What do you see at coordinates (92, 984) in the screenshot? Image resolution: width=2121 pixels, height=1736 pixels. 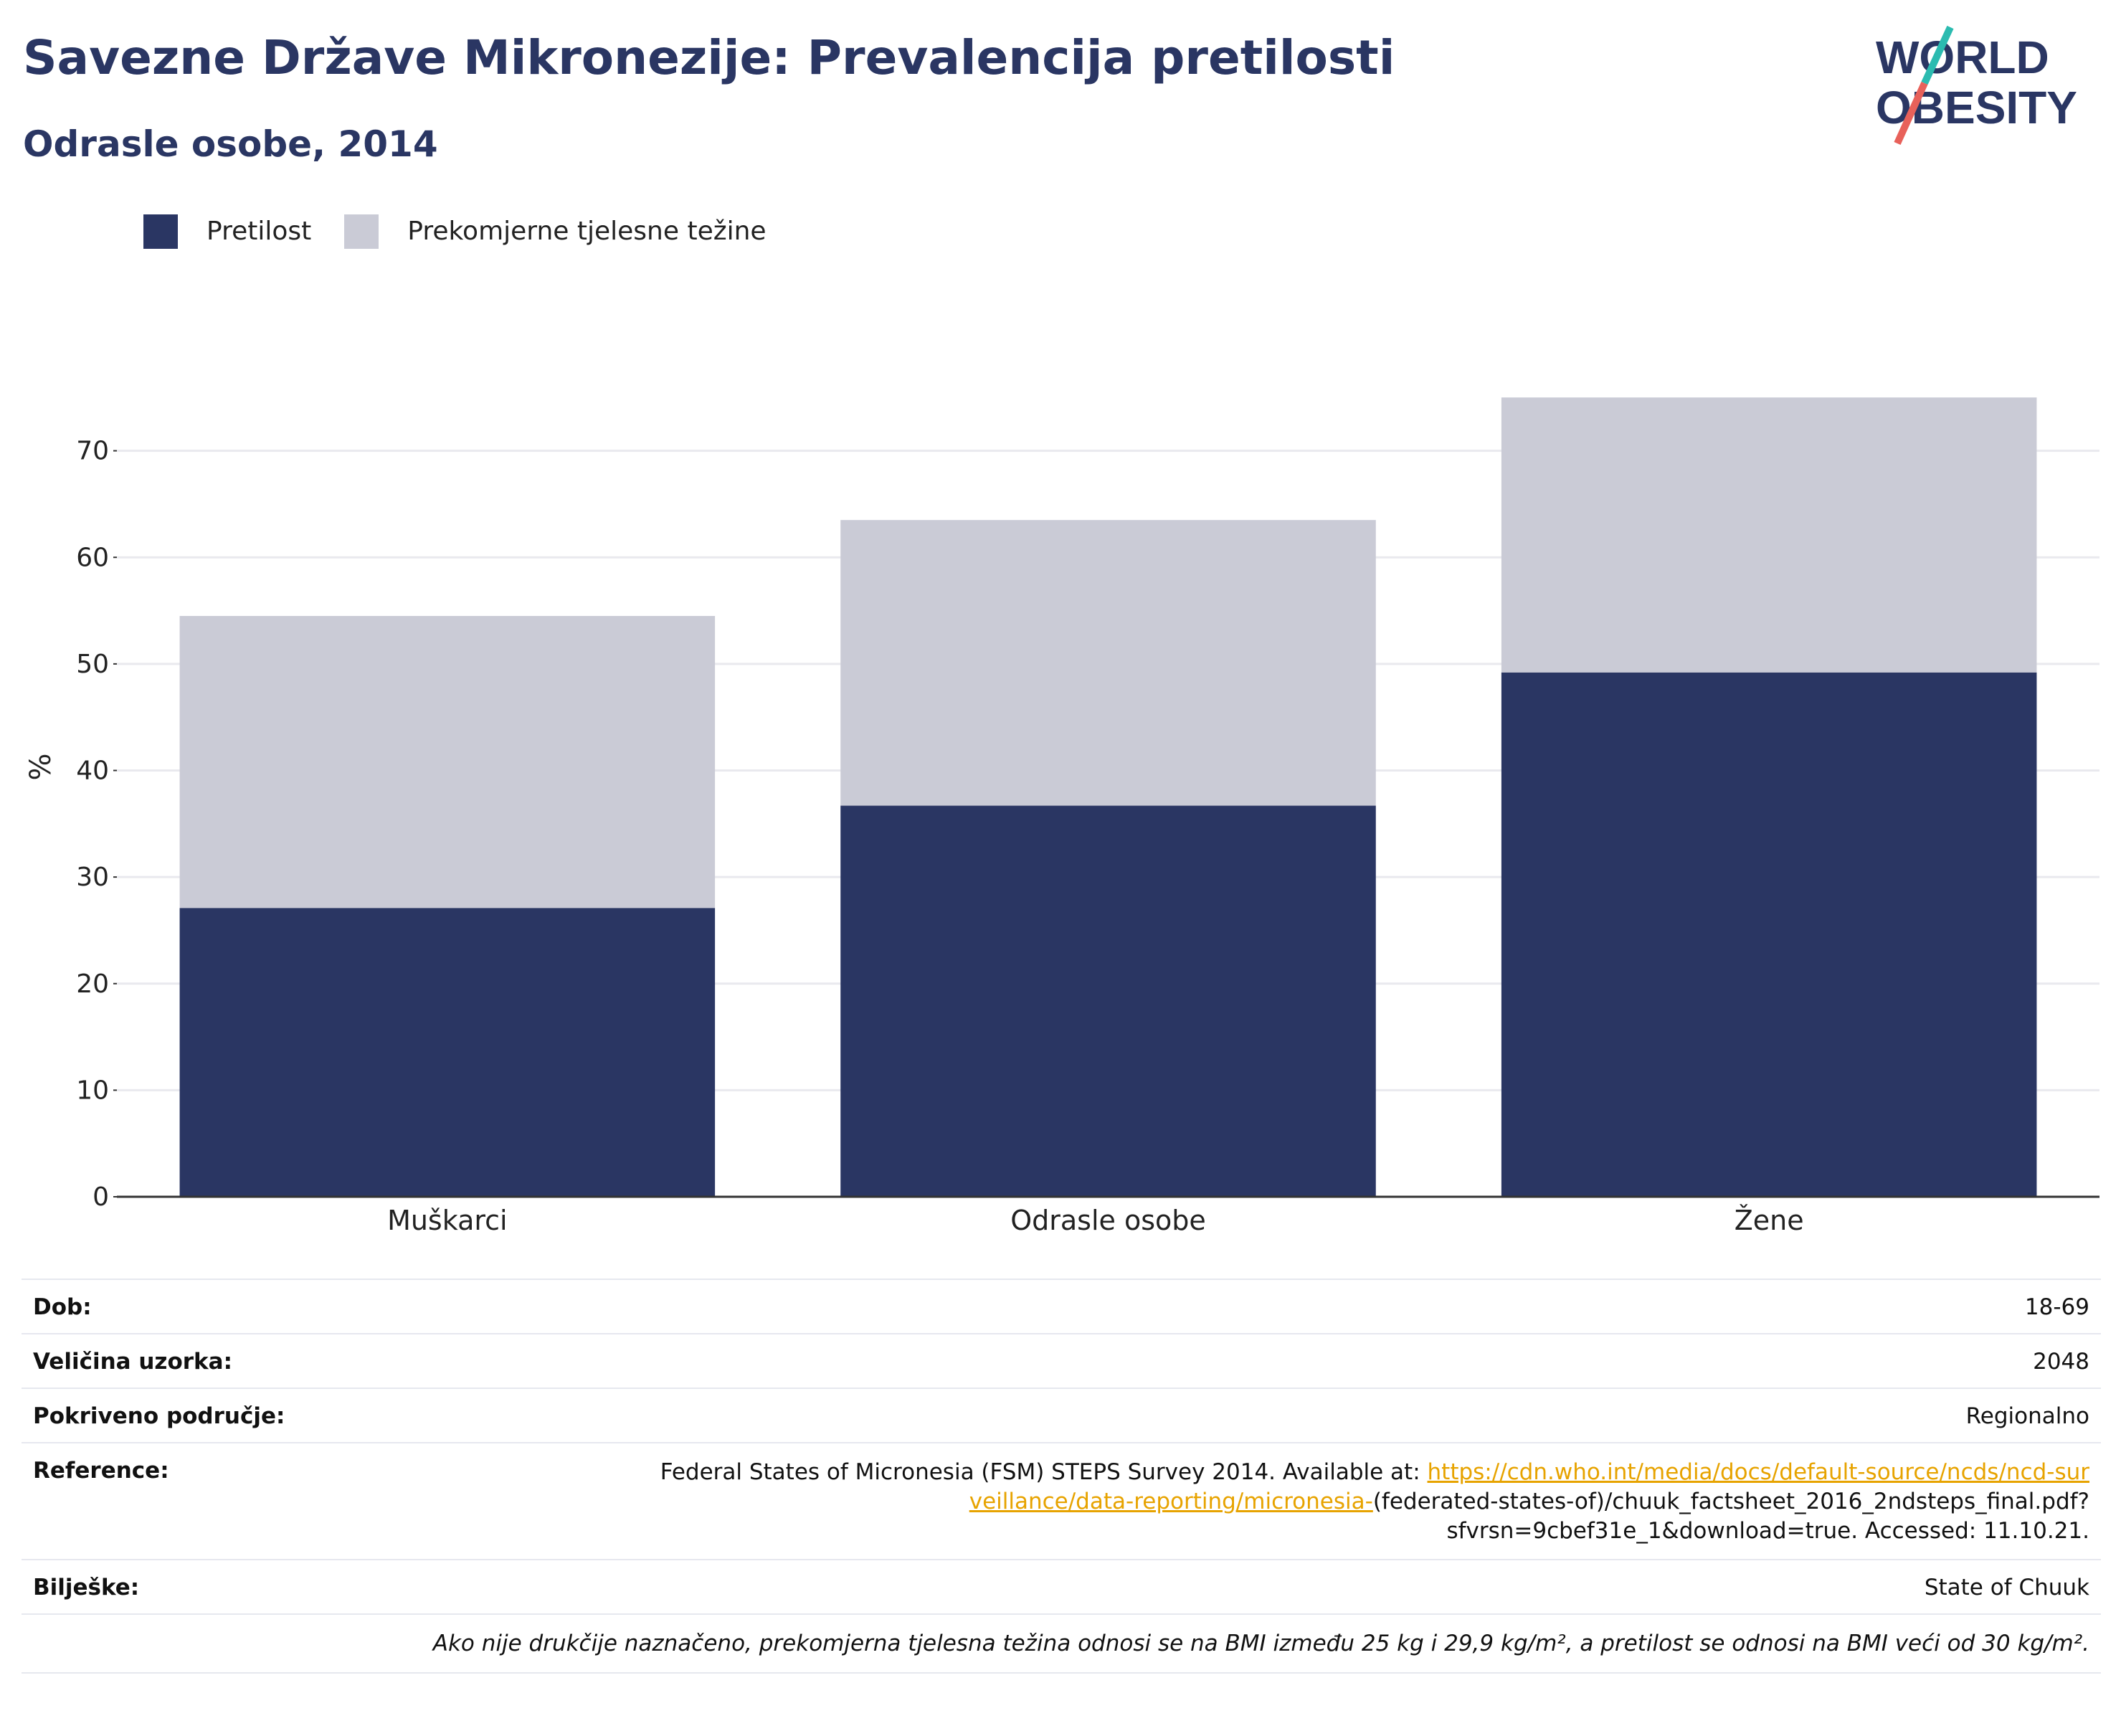 I see `y-tick-label: 20` at bounding box center [92, 984].